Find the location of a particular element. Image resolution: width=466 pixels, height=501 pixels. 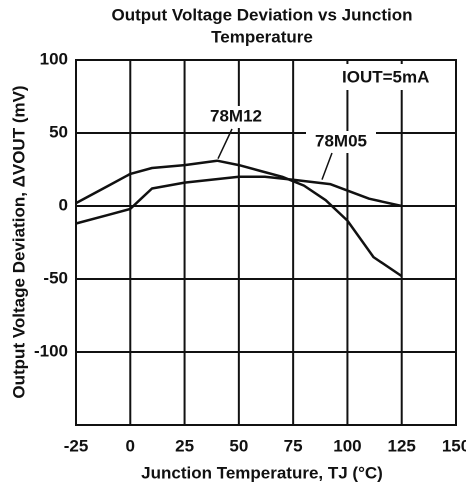

y-tick-label: -100 is located at coordinates (51, 350).